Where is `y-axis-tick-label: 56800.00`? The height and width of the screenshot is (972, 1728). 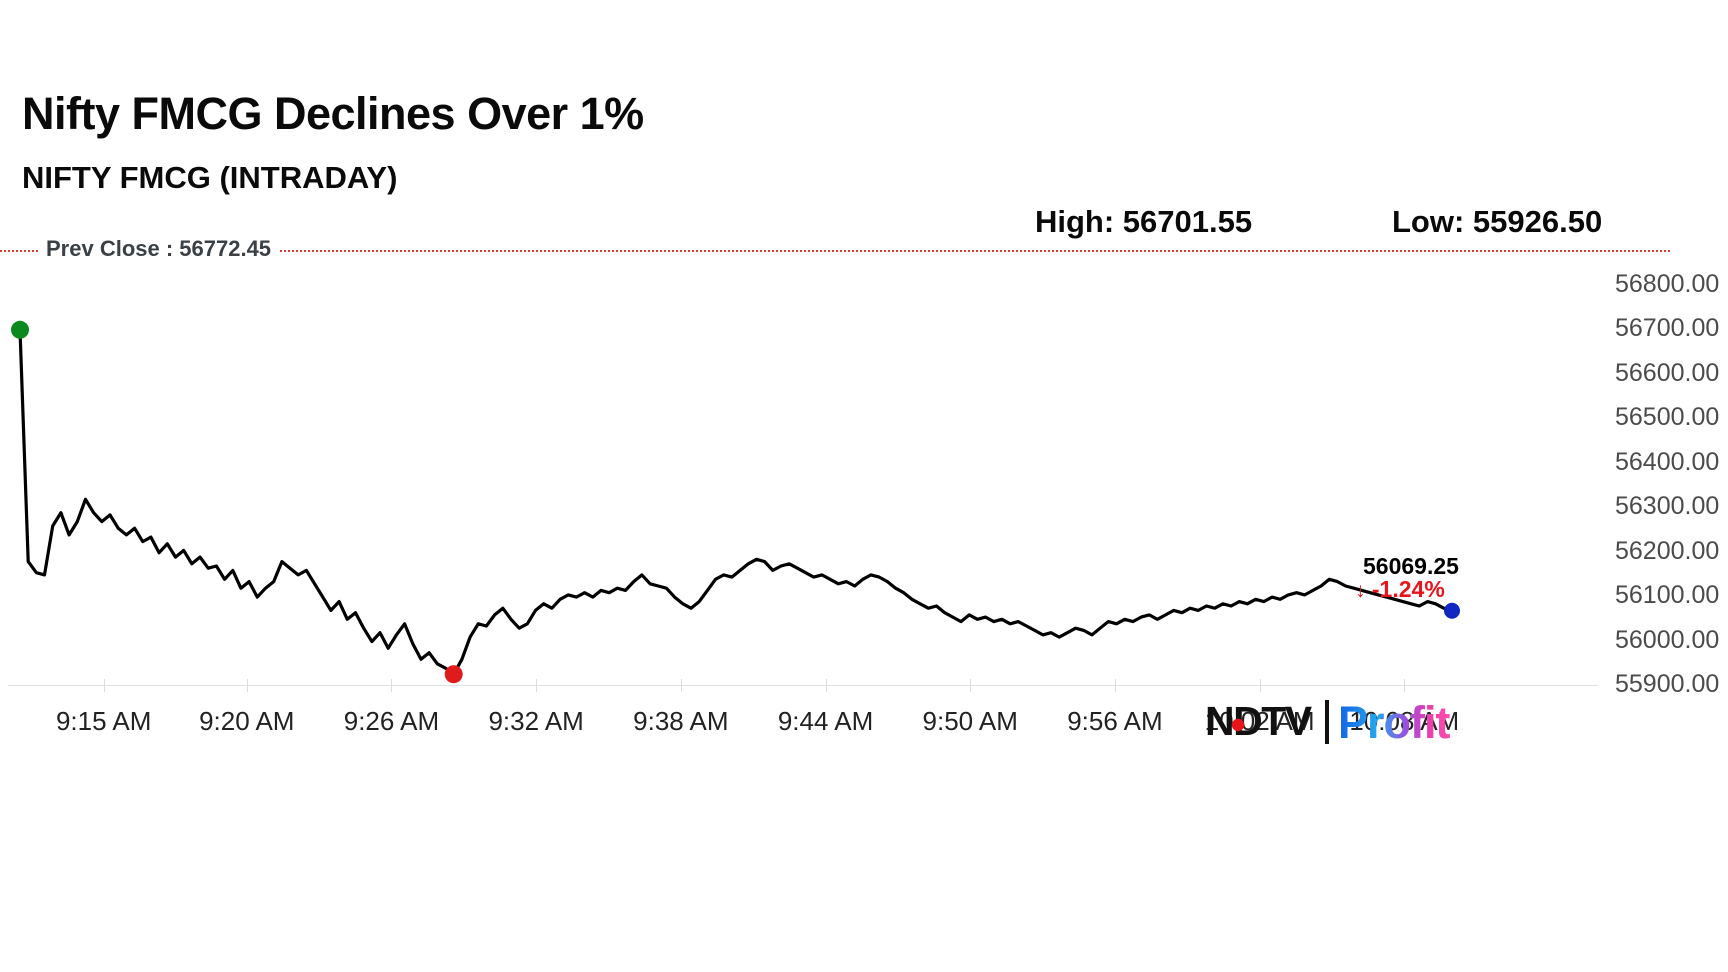 y-axis-tick-label: 56800.00 is located at coordinates (1667, 284).